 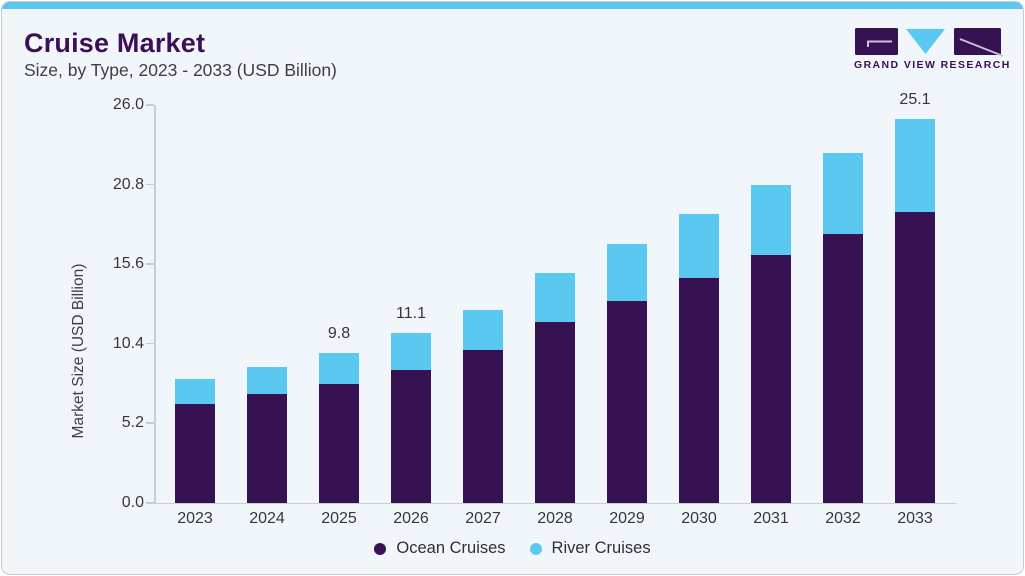 I want to click on y-tick-label: 0.0, so click(x=132, y=502).